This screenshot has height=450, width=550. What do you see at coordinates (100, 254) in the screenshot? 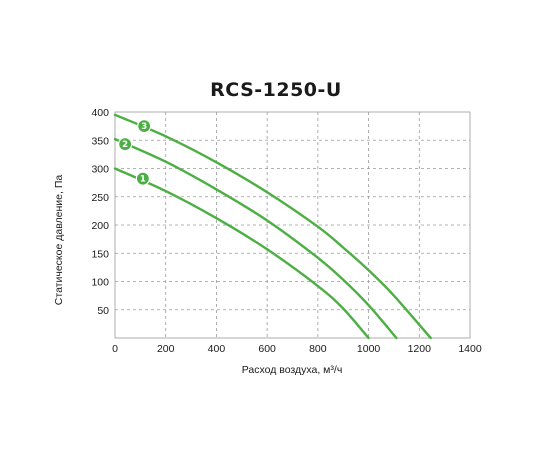
I see `y-tick-label: 150` at bounding box center [100, 254].